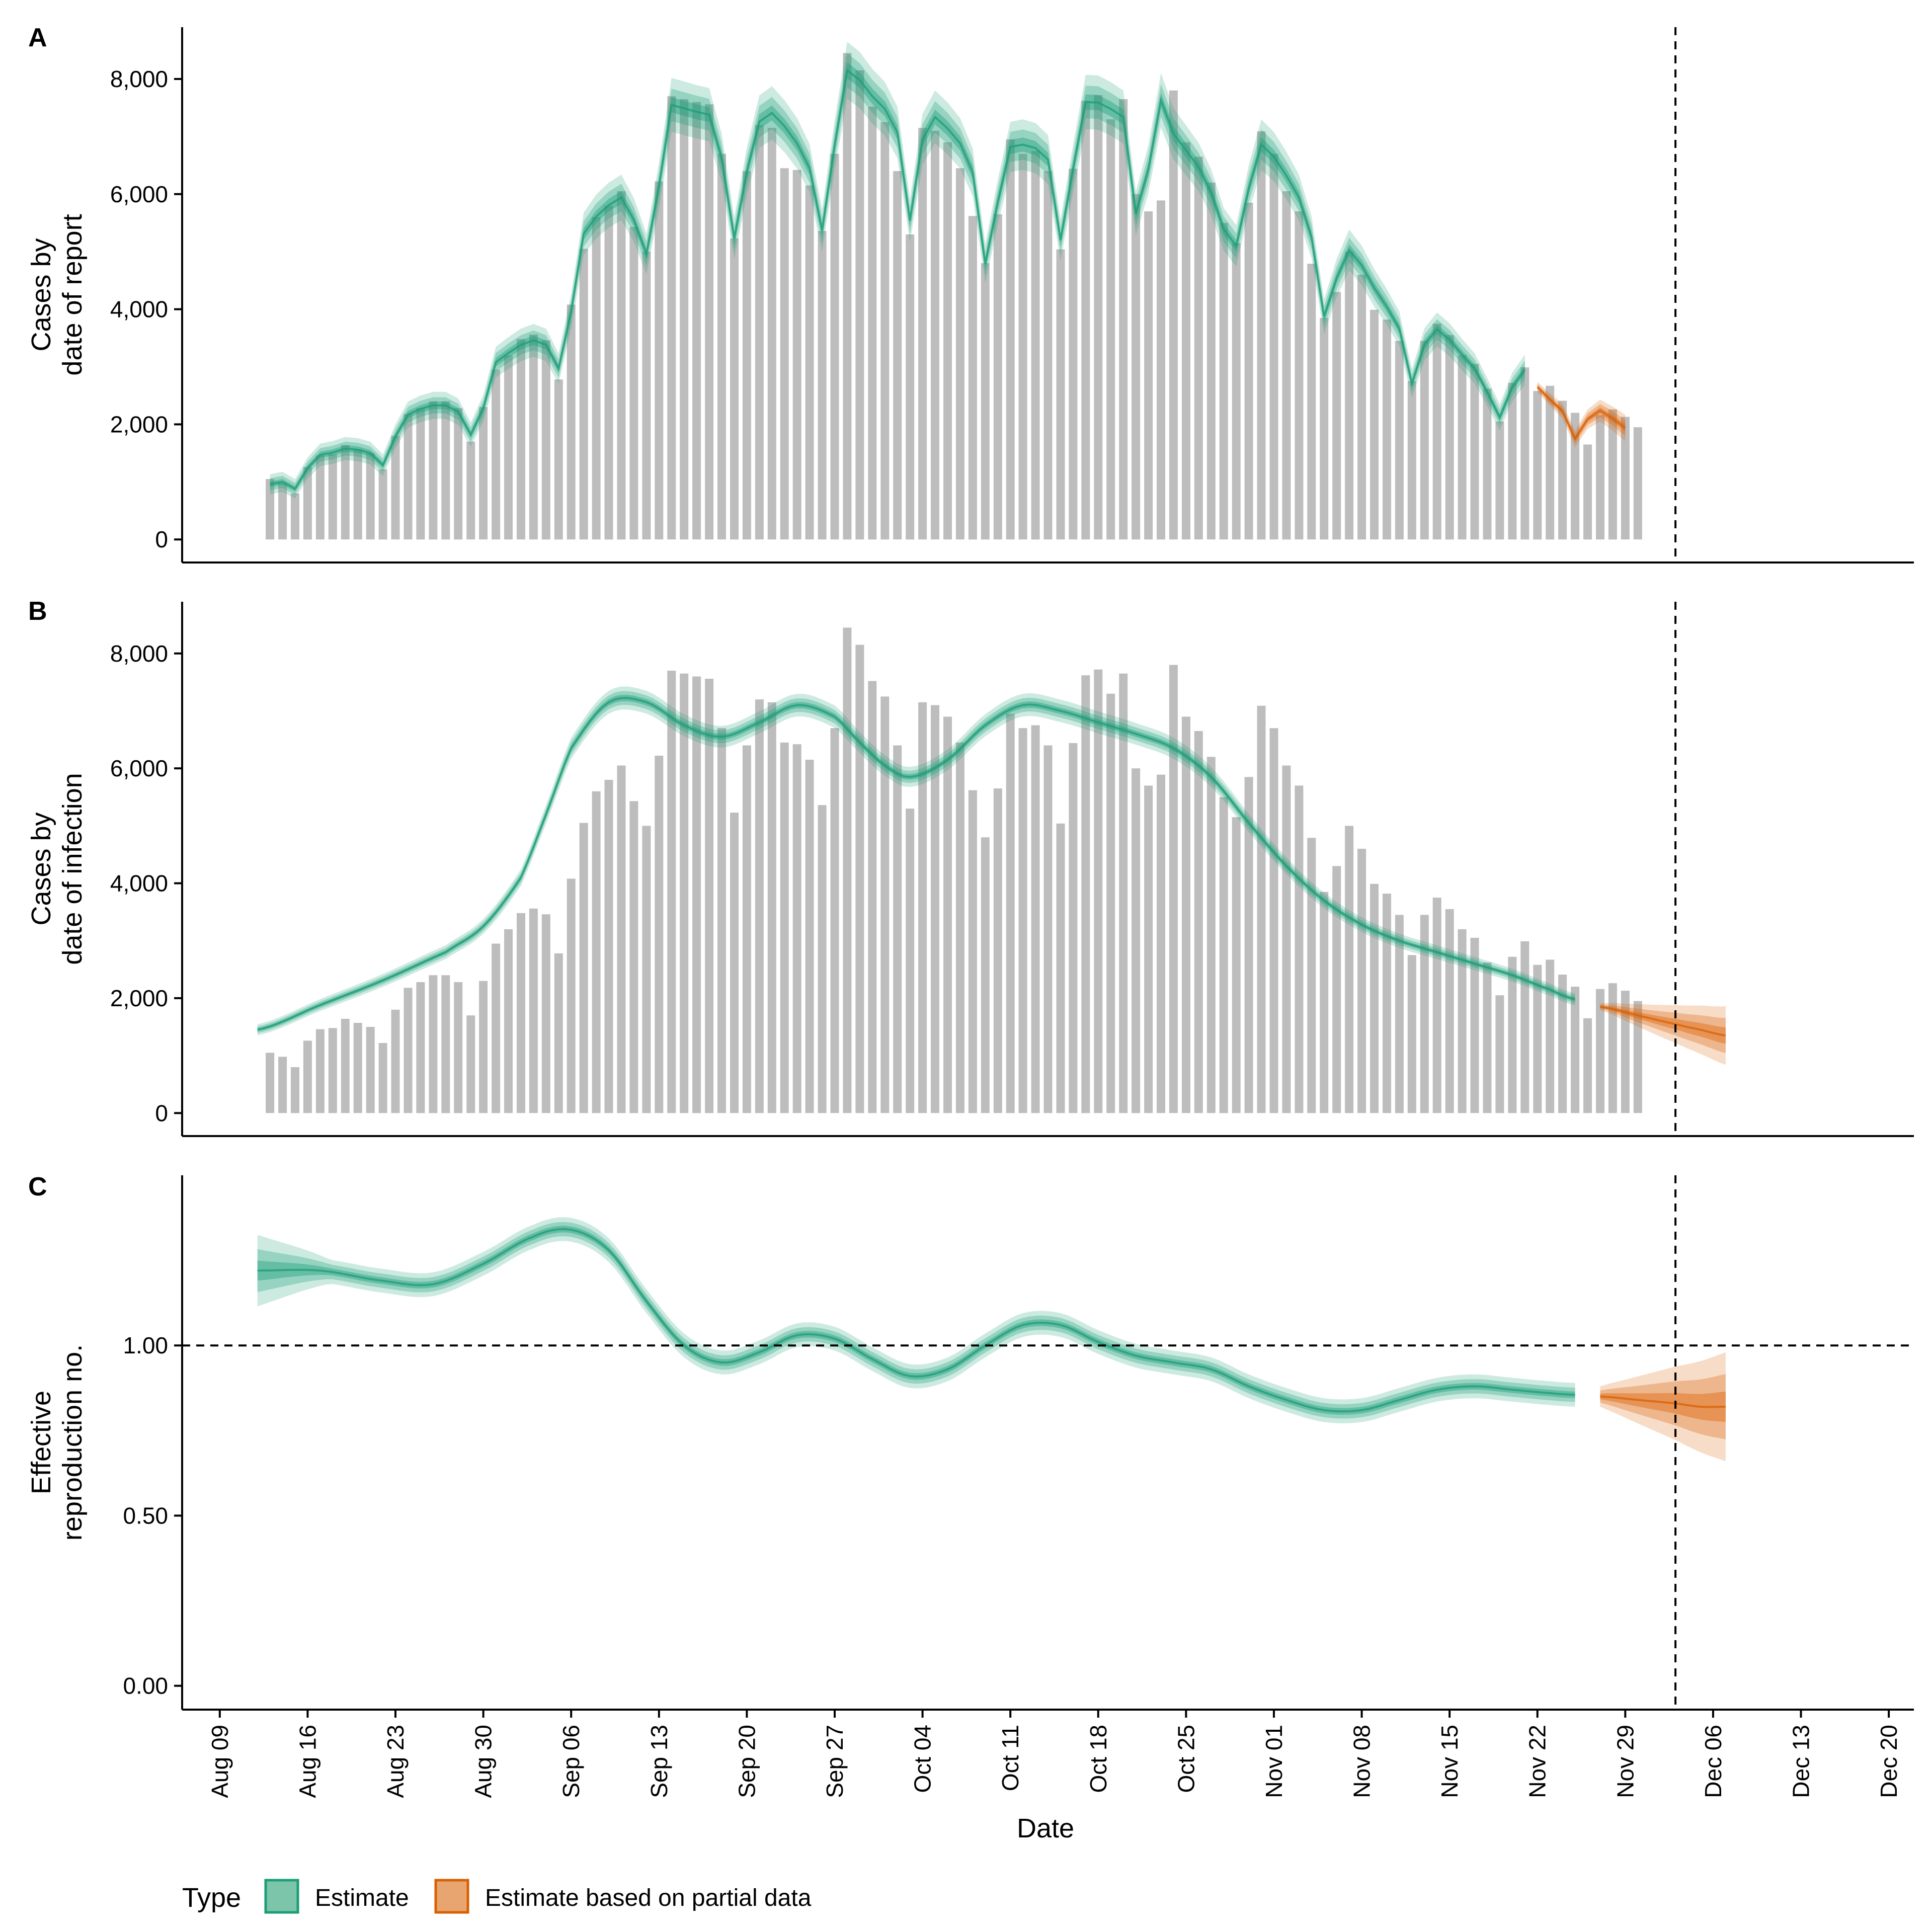 The width and height of the screenshot is (1932, 1932). I want to click on partial-band-outer, so click(1663, 1034).